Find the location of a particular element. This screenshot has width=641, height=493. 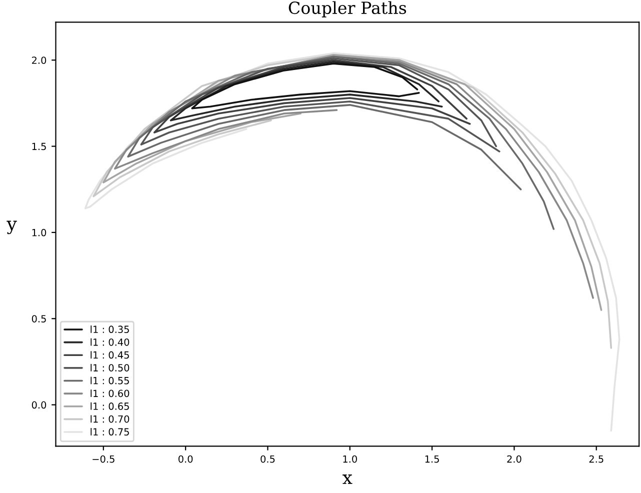

x-axis-title: x is located at coordinates (347, 479).